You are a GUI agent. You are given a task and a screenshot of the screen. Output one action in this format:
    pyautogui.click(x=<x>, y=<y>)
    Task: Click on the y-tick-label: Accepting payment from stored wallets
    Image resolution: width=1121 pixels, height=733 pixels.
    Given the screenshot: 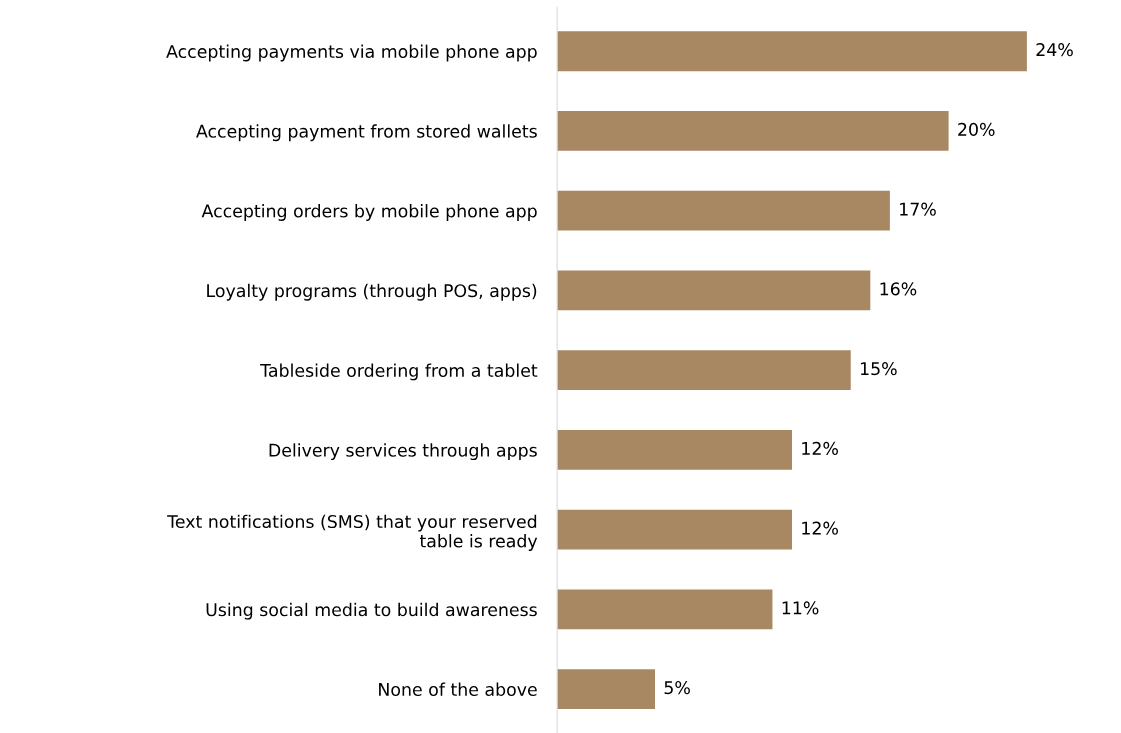 What is the action you would take?
    pyautogui.click(x=366, y=133)
    